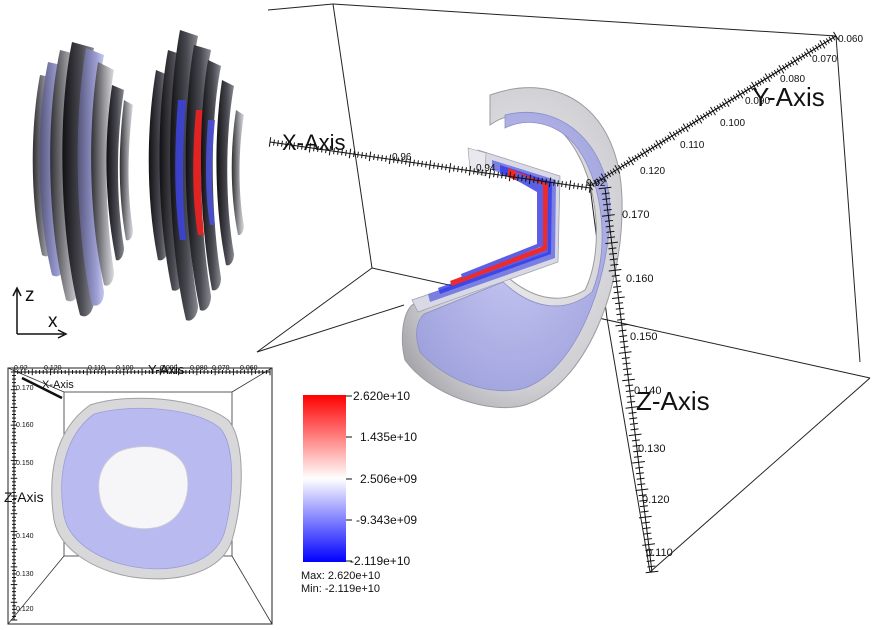 This screenshot has width=874, height=630. Describe the element at coordinates (388, 437) in the screenshot. I see `colorbar-tick-label: 1.435e+10` at that location.